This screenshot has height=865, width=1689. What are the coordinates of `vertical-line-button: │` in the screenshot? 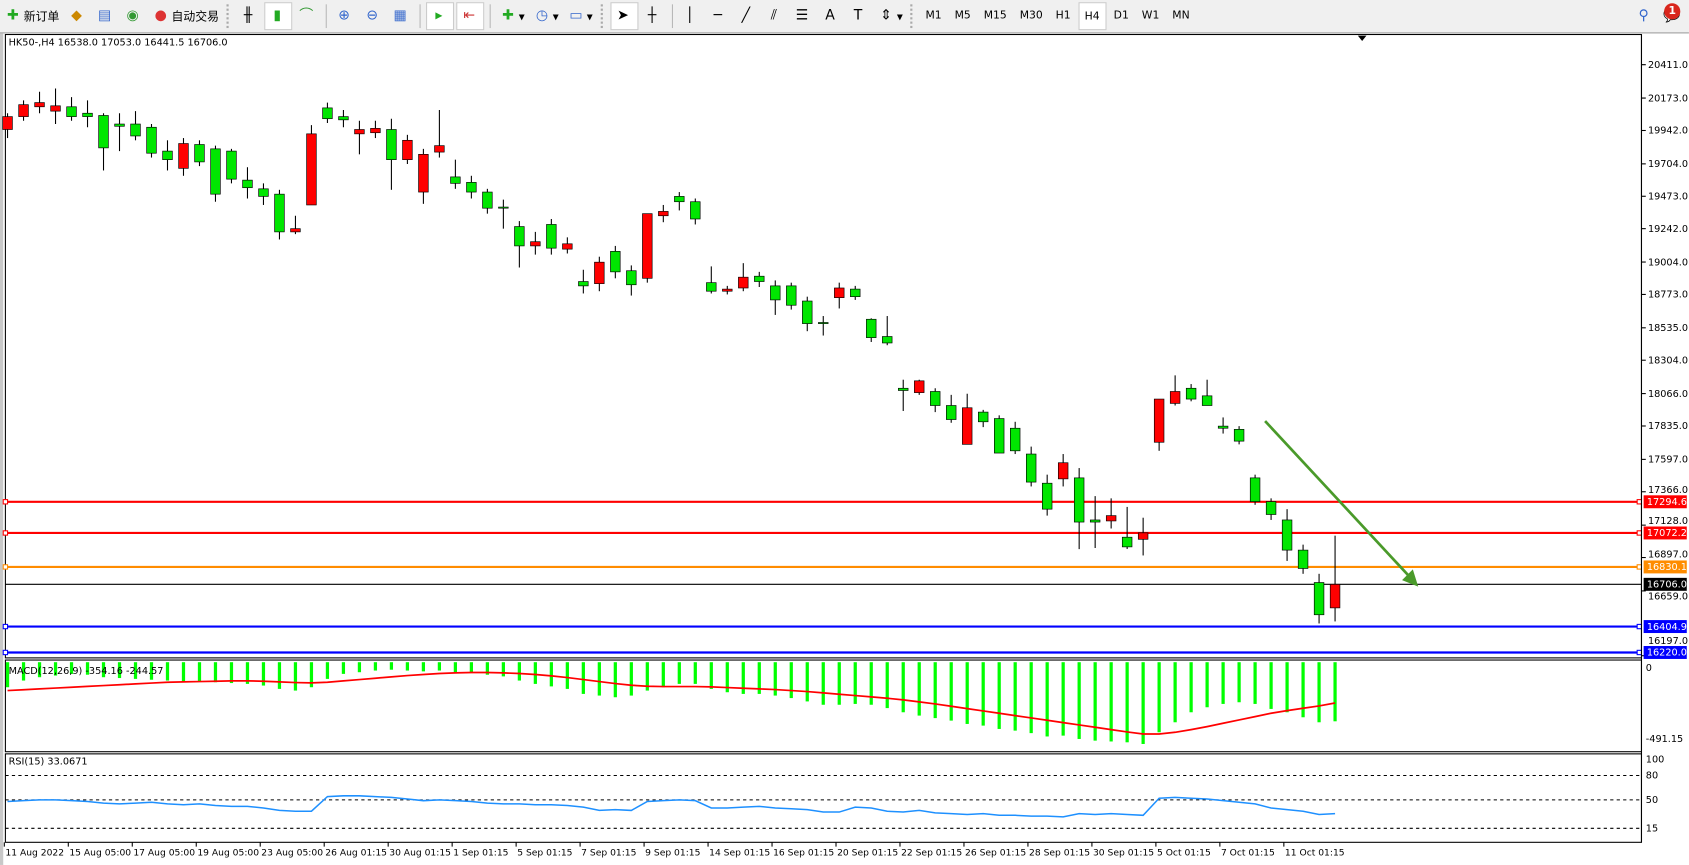 It's located at (691, 16).